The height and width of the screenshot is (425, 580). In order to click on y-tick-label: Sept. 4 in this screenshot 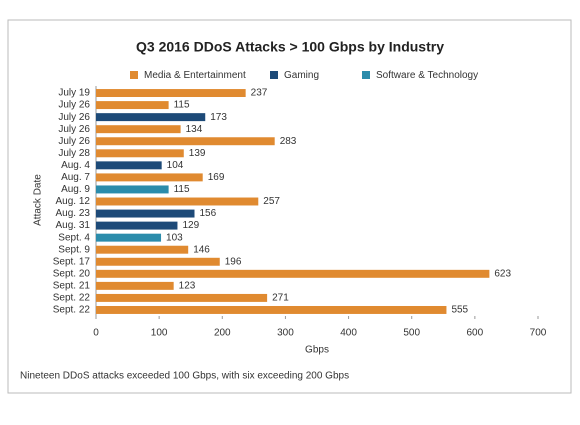, I will do `click(74, 237)`.